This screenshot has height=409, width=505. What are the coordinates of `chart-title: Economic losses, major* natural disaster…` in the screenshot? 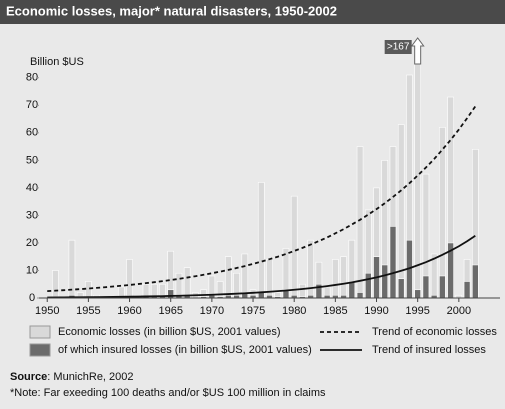 It's located at (171, 10).